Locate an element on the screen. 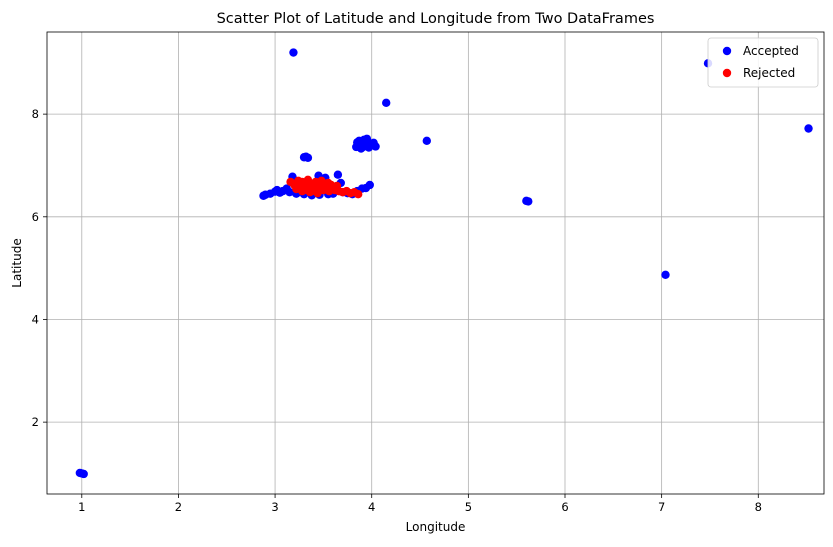  x-tick-label: 6 is located at coordinates (564, 507).